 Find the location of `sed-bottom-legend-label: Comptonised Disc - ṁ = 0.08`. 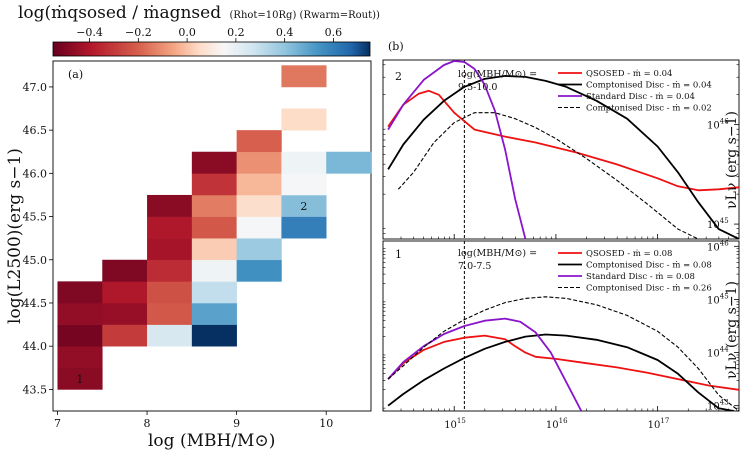

sed-bottom-legend-label: Comptonised Disc - ṁ = 0.08 is located at coordinates (649, 266).